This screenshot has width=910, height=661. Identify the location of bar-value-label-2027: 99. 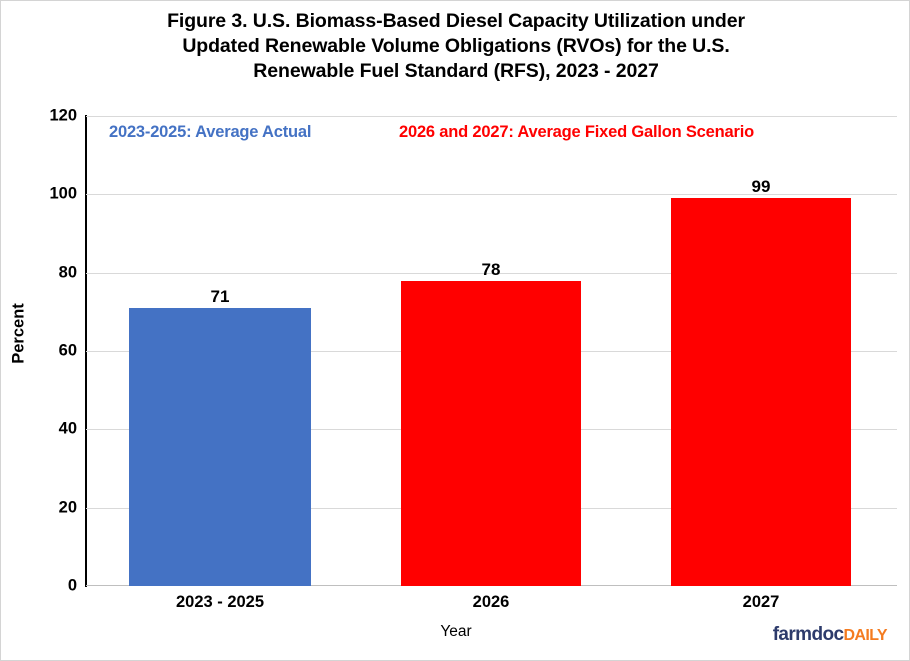
(761, 186).